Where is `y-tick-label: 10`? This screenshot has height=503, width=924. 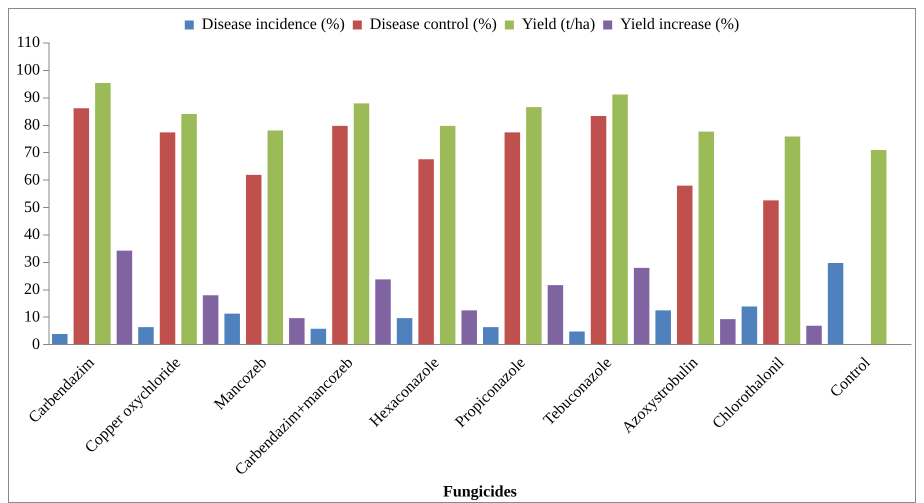
y-tick-label: 10 is located at coordinates (32, 317).